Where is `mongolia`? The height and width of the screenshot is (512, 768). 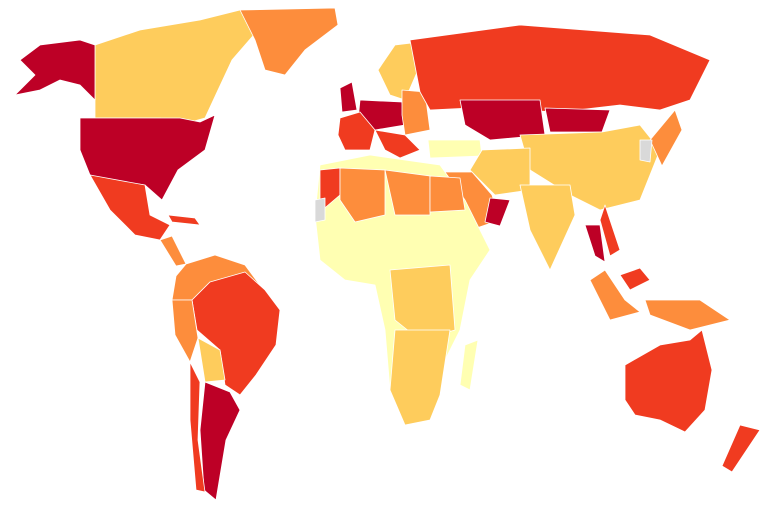 mongolia is located at coordinates (577, 120).